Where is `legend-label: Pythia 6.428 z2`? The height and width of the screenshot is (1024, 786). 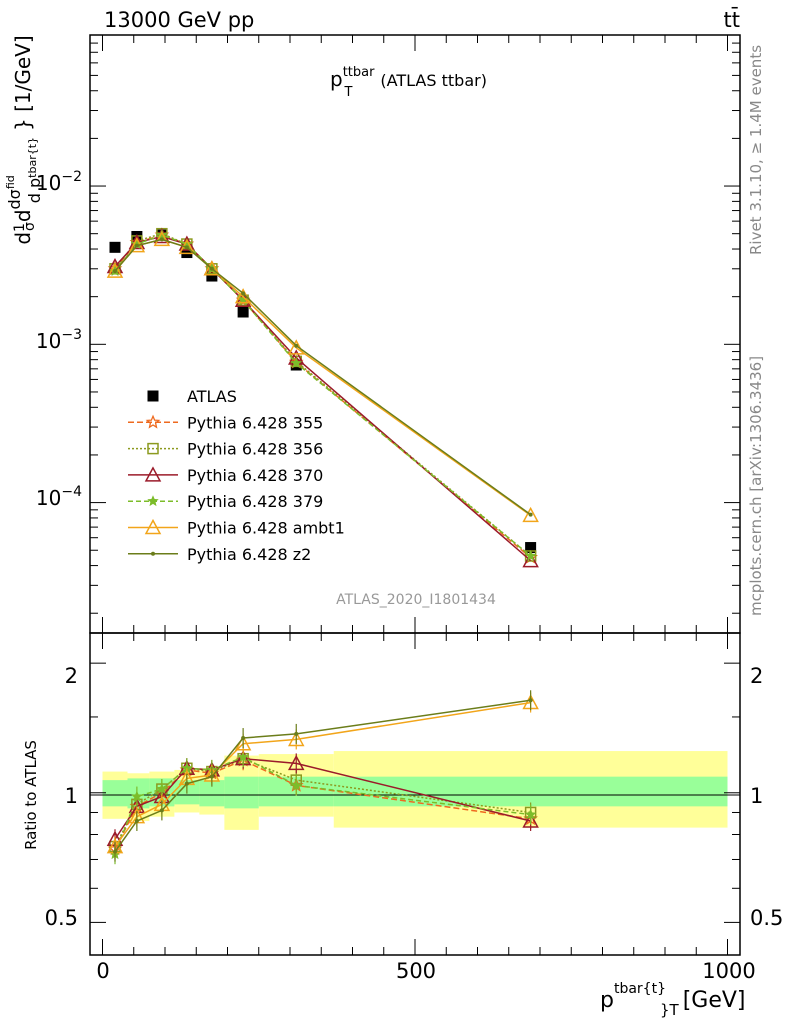
legend-label: Pythia 6.428 z2 is located at coordinates (249, 554).